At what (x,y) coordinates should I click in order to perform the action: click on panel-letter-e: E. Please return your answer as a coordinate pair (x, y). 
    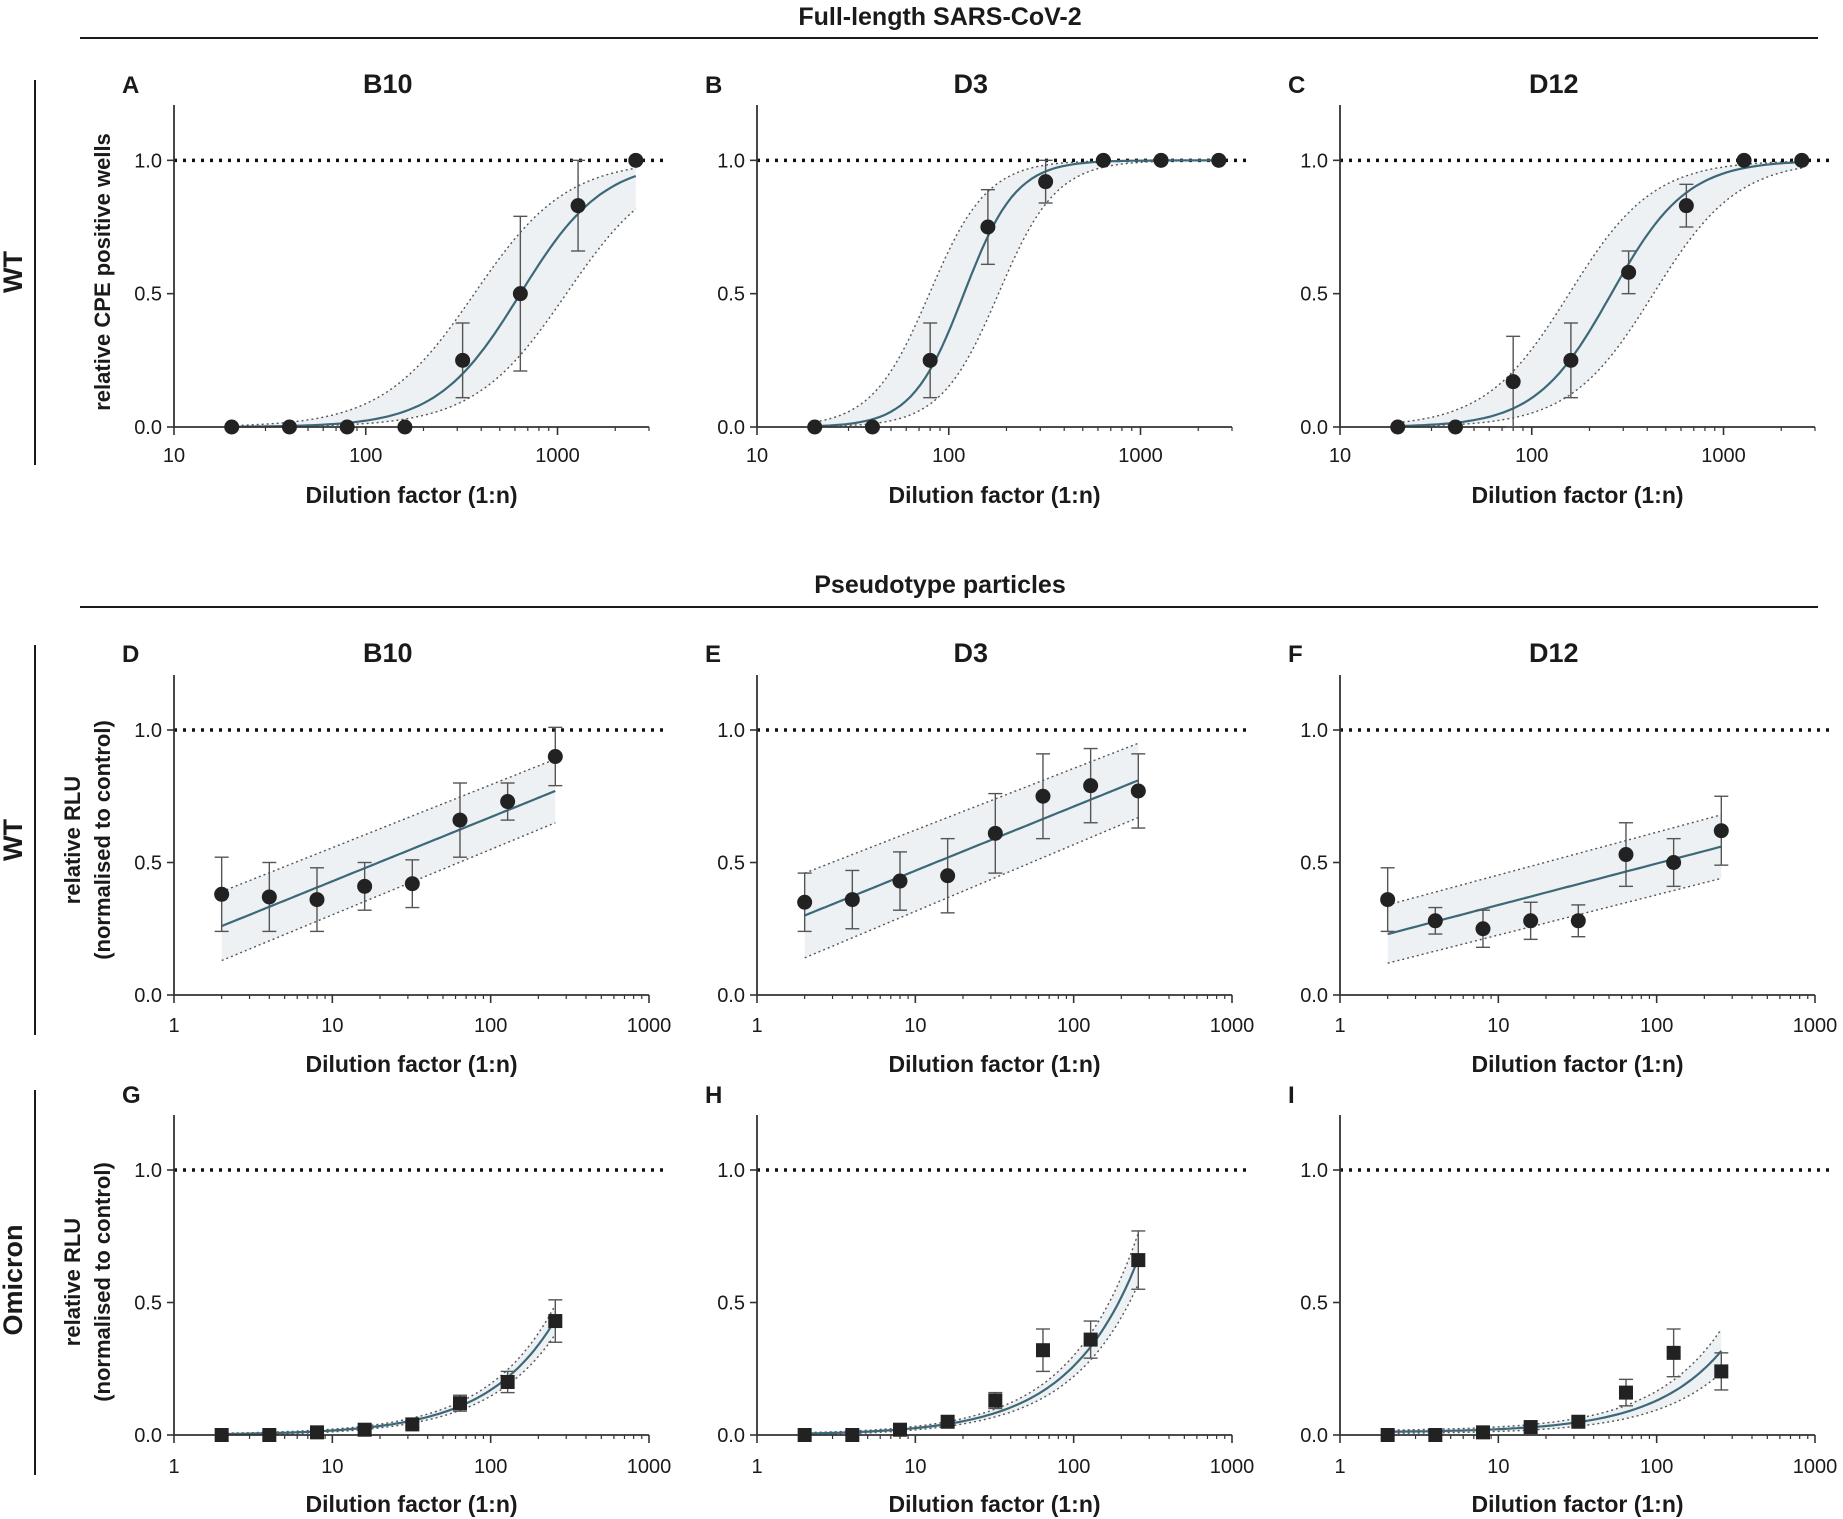
    Looking at the image, I should click on (713, 654).